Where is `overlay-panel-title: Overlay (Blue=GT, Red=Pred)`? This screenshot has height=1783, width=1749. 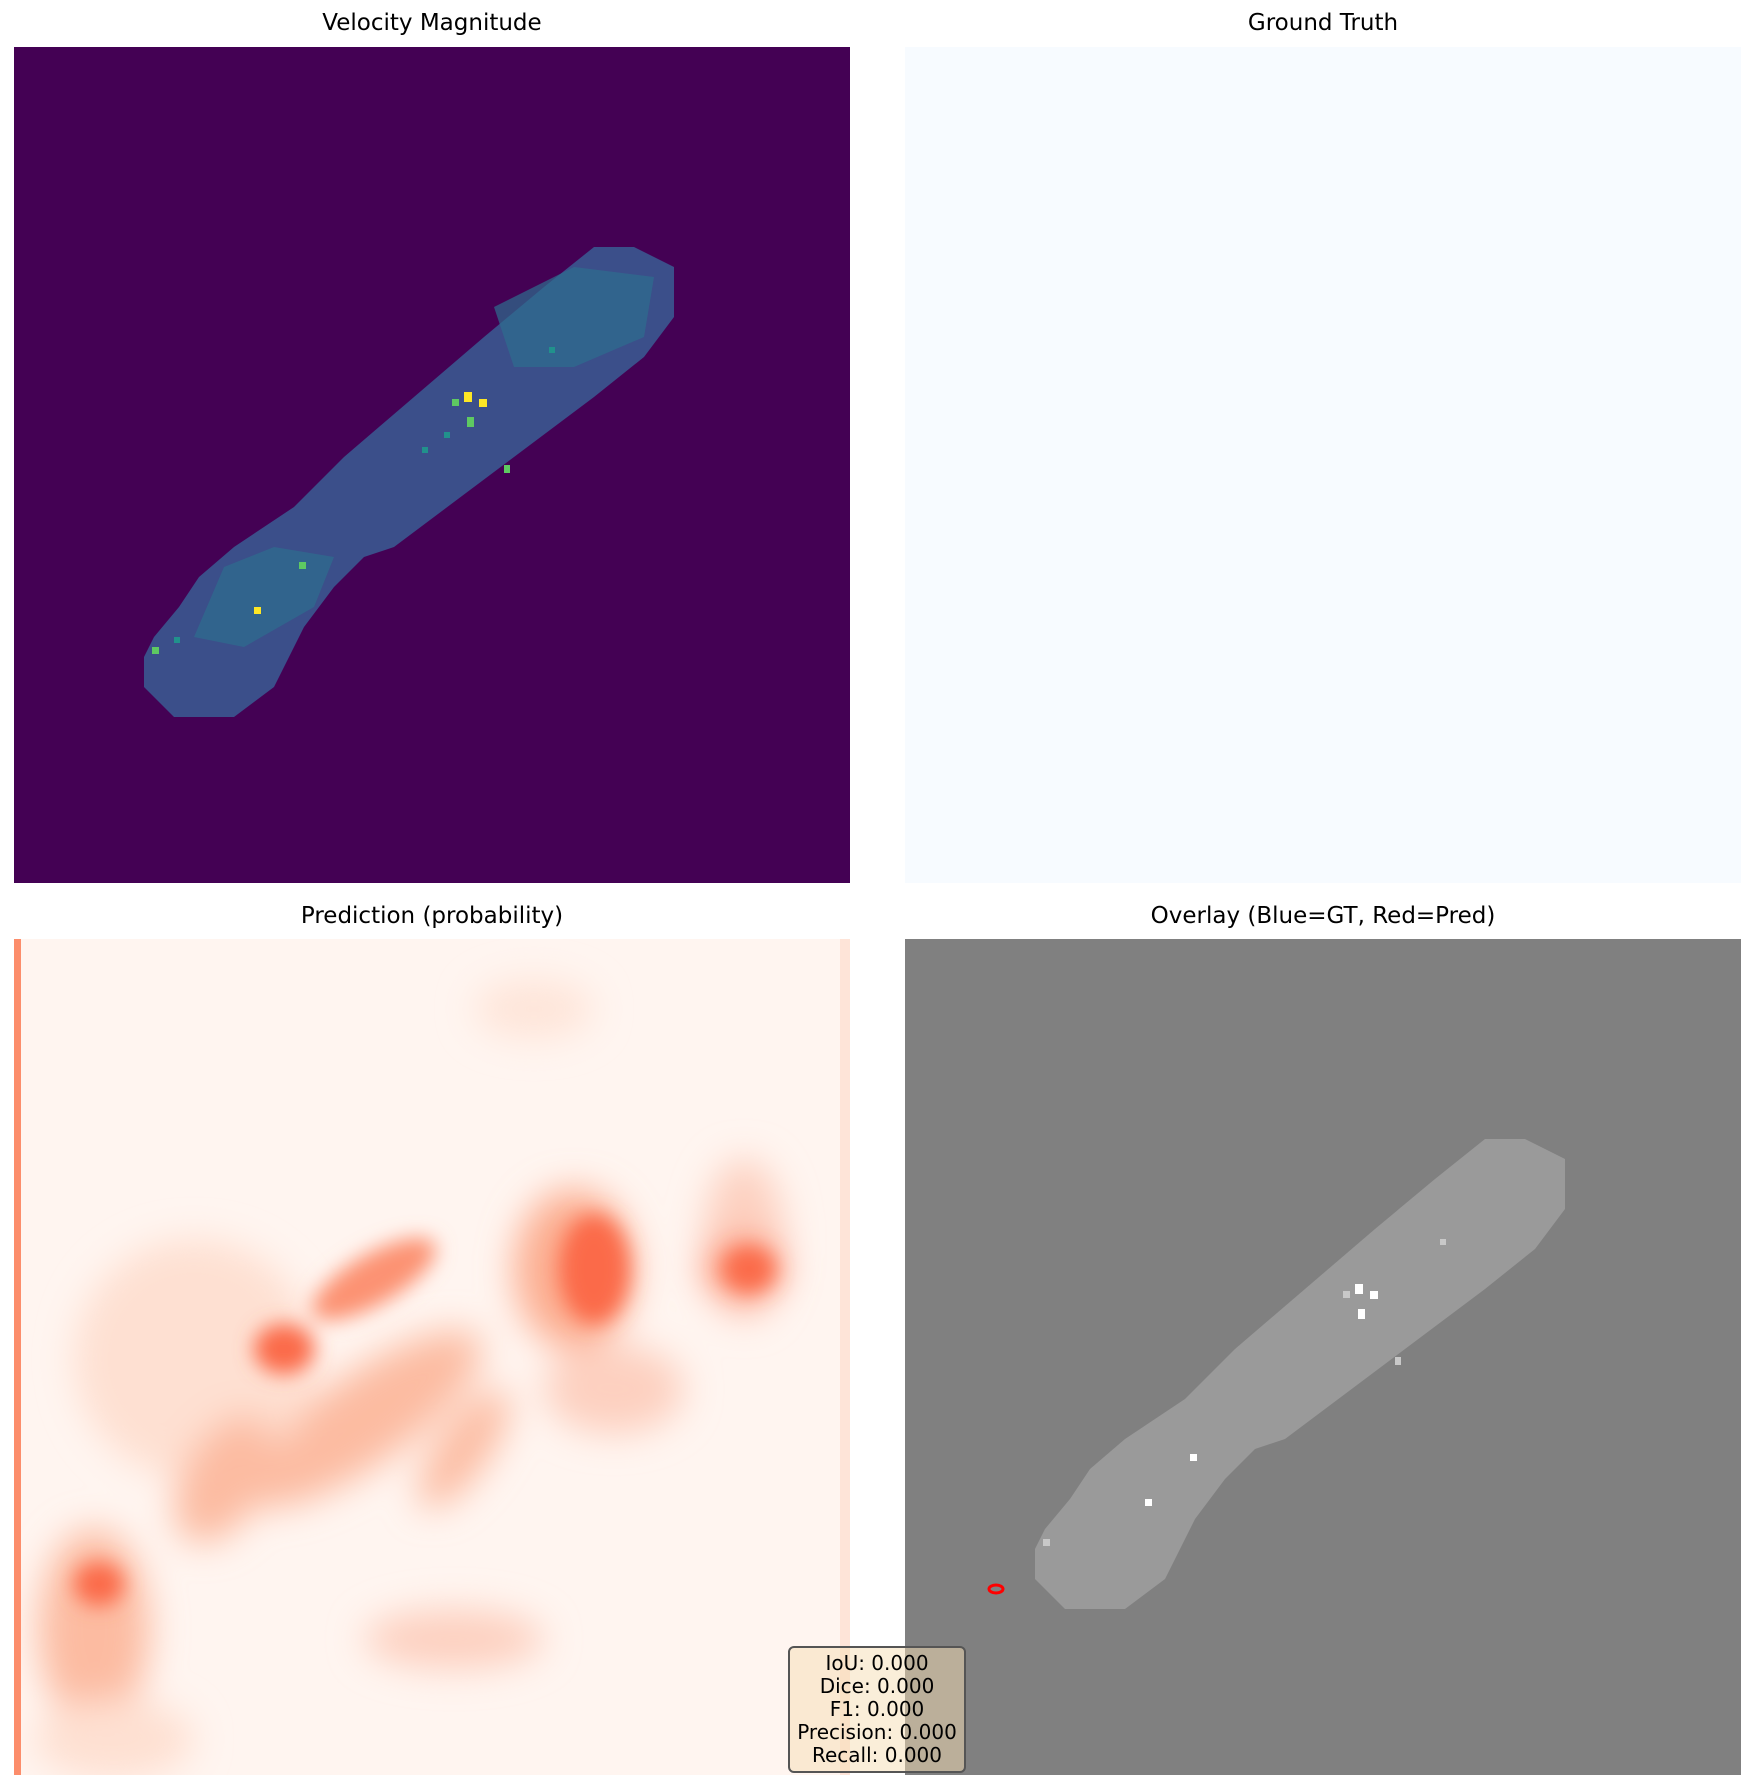 overlay-panel-title: Overlay (Blue=GT, Red=Pred) is located at coordinates (1323, 916).